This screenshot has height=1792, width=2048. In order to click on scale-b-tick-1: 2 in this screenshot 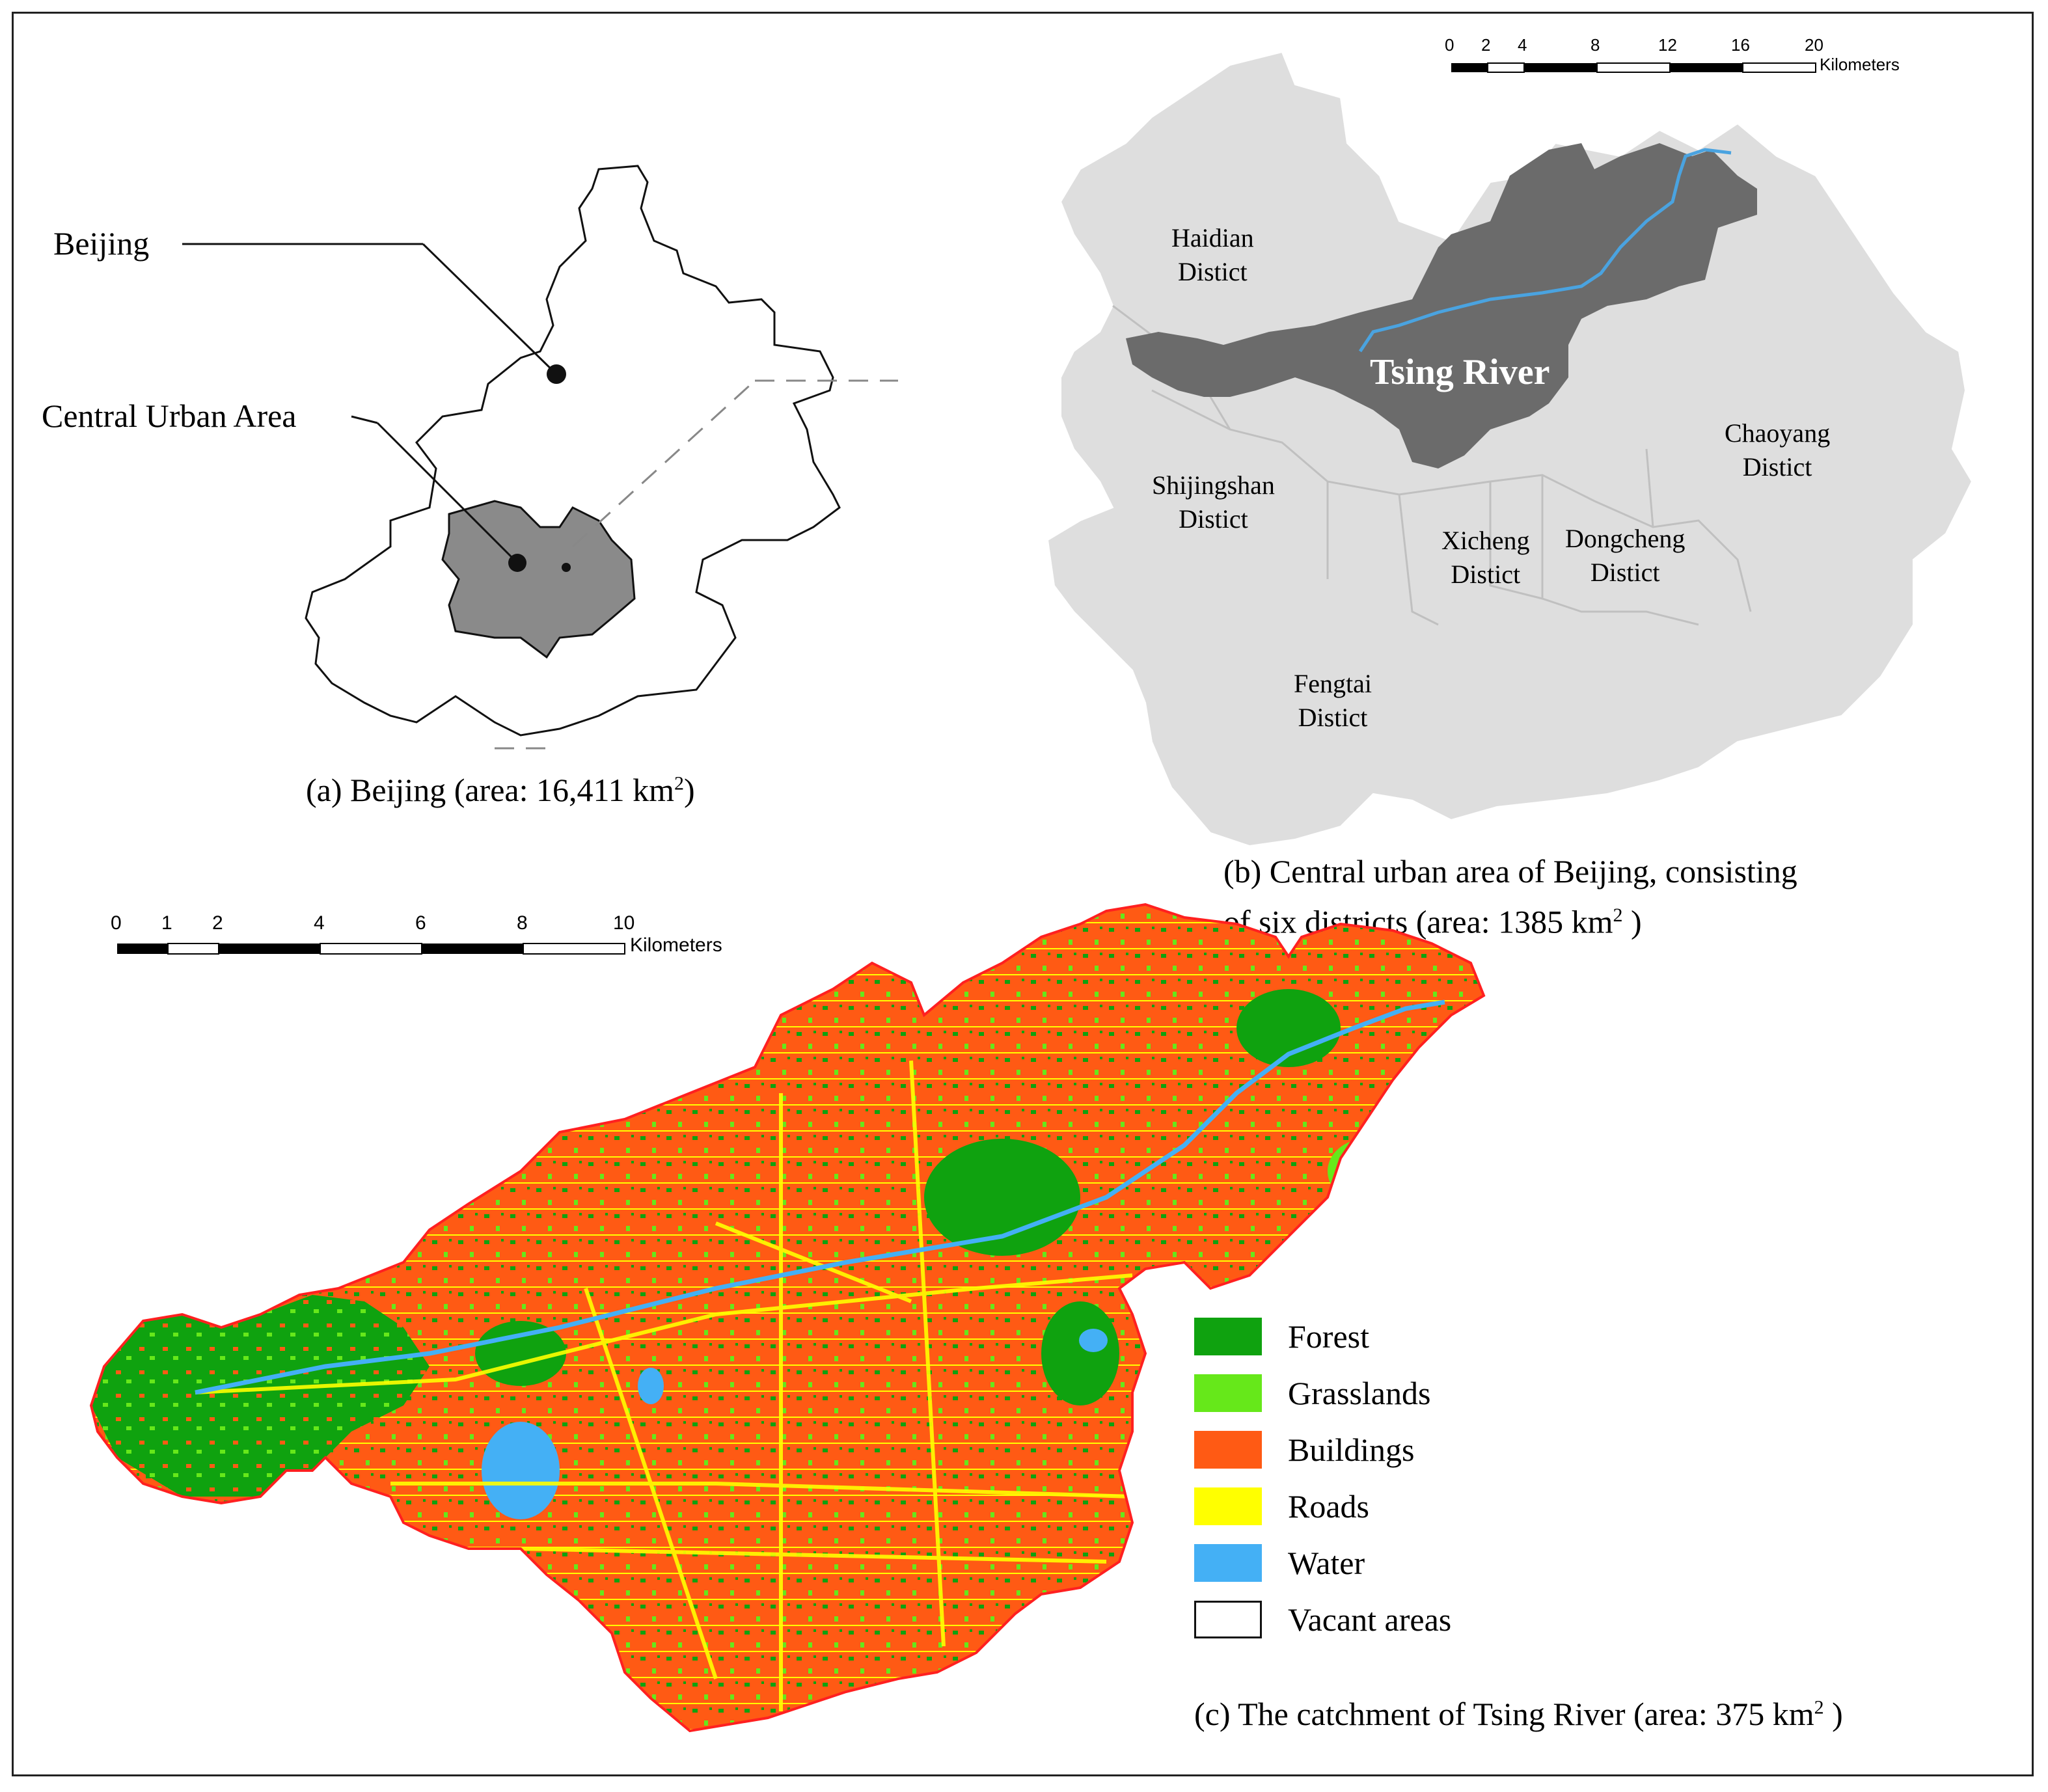, I will do `click(1486, 45)`.